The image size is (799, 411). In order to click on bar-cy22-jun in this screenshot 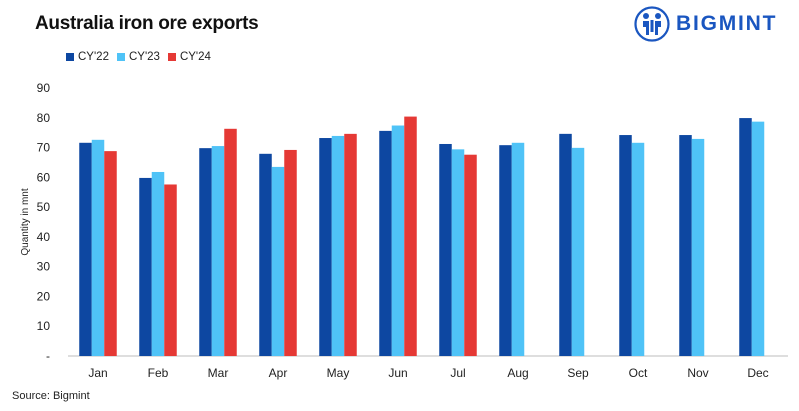, I will do `click(385, 243)`.